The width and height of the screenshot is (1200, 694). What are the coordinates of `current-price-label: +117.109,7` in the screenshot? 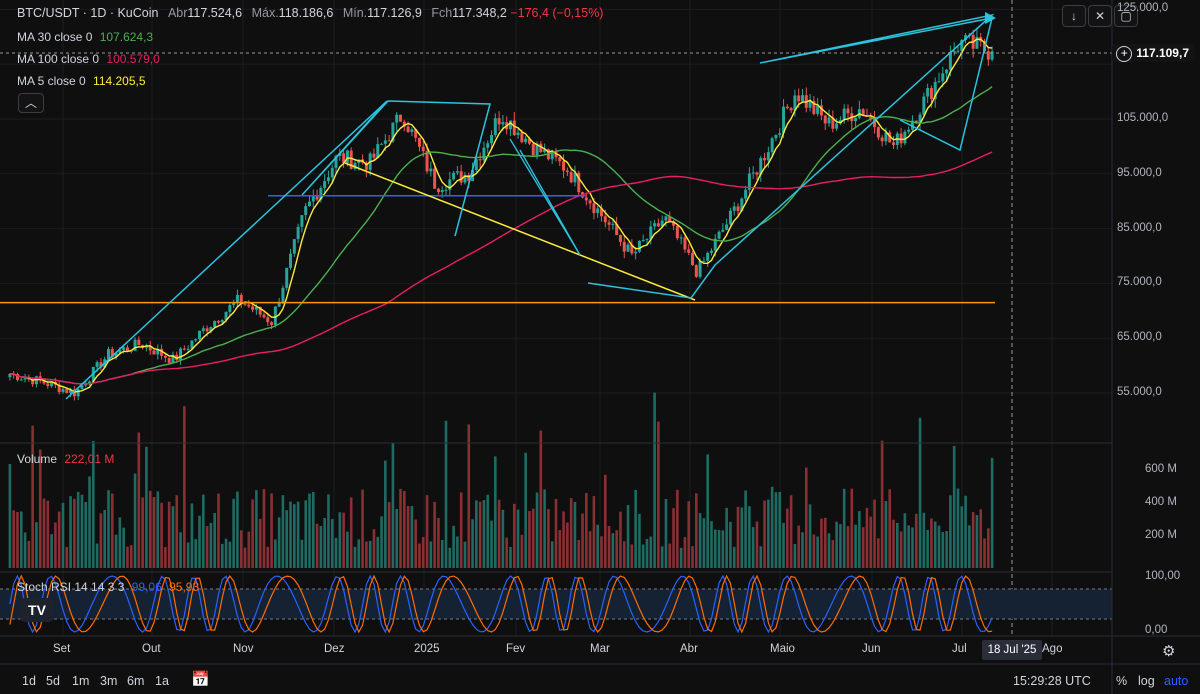 It's located at (1153, 53).